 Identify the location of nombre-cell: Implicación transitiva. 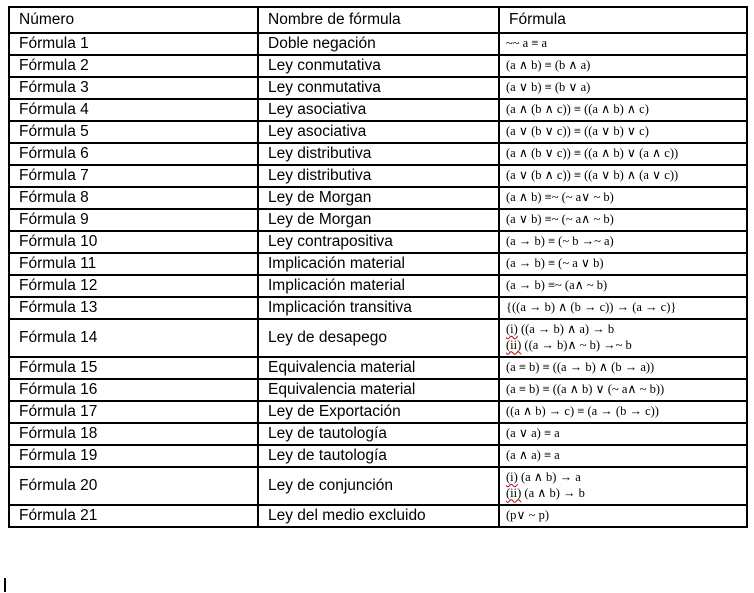
(378, 308).